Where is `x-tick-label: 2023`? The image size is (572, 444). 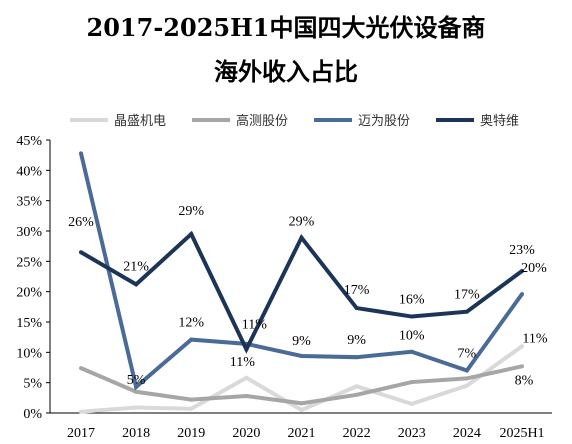
x-tick-label: 2023 is located at coordinates (412, 433).